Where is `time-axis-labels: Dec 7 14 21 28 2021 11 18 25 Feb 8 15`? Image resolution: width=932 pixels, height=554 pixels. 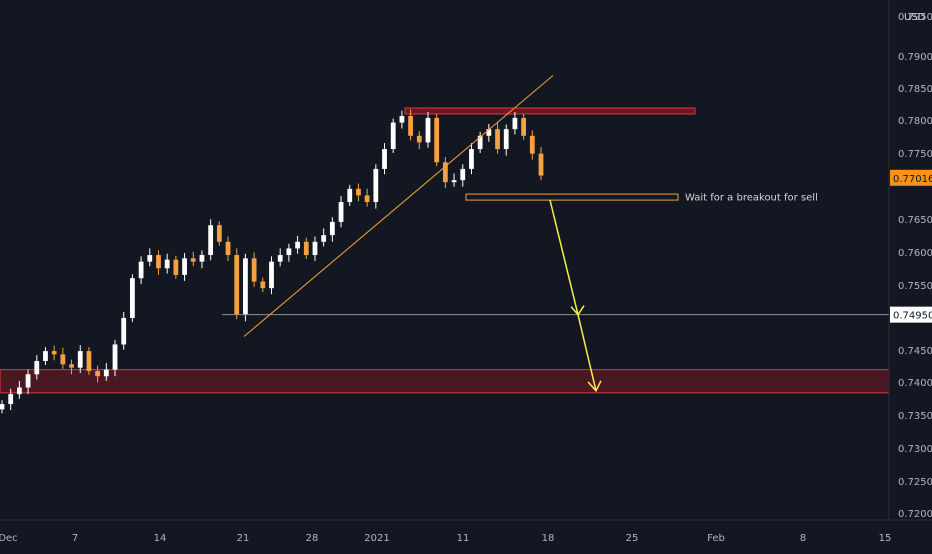 time-axis-labels: Dec 7 14 21 28 2021 11 18 25 Feb 8 15 is located at coordinates (445, 538).